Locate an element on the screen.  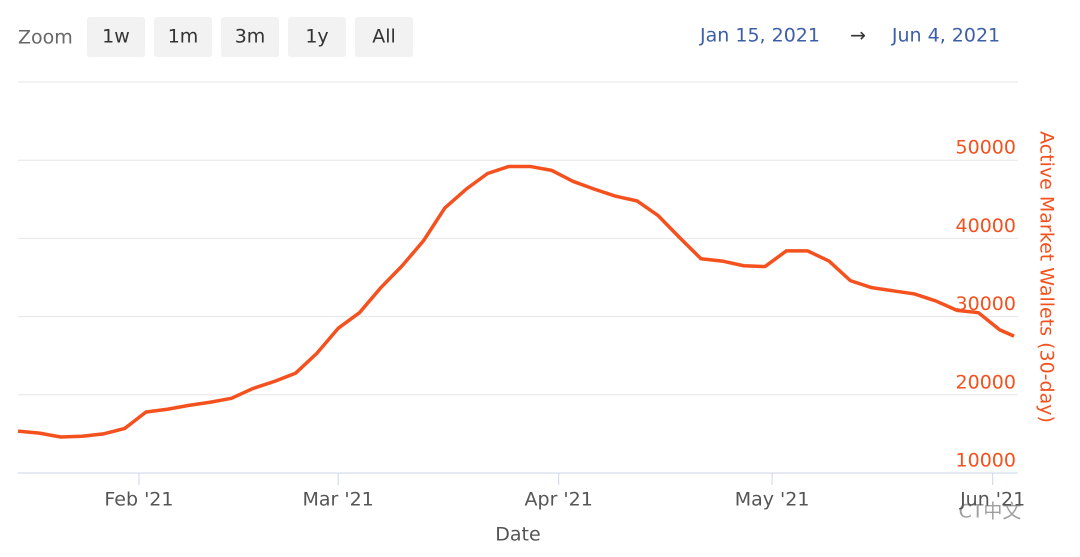
zoom-button: 3m is located at coordinates (250, 37).